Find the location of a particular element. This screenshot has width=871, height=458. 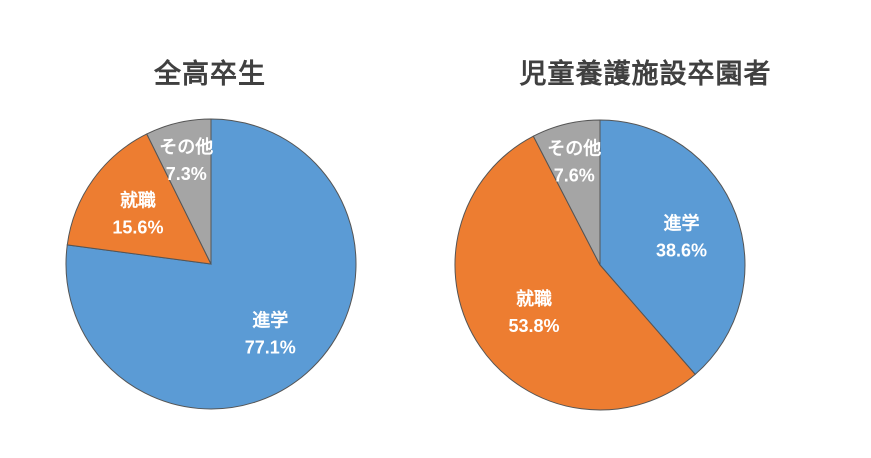

chart-title: 全高卒生 is located at coordinates (210, 74).